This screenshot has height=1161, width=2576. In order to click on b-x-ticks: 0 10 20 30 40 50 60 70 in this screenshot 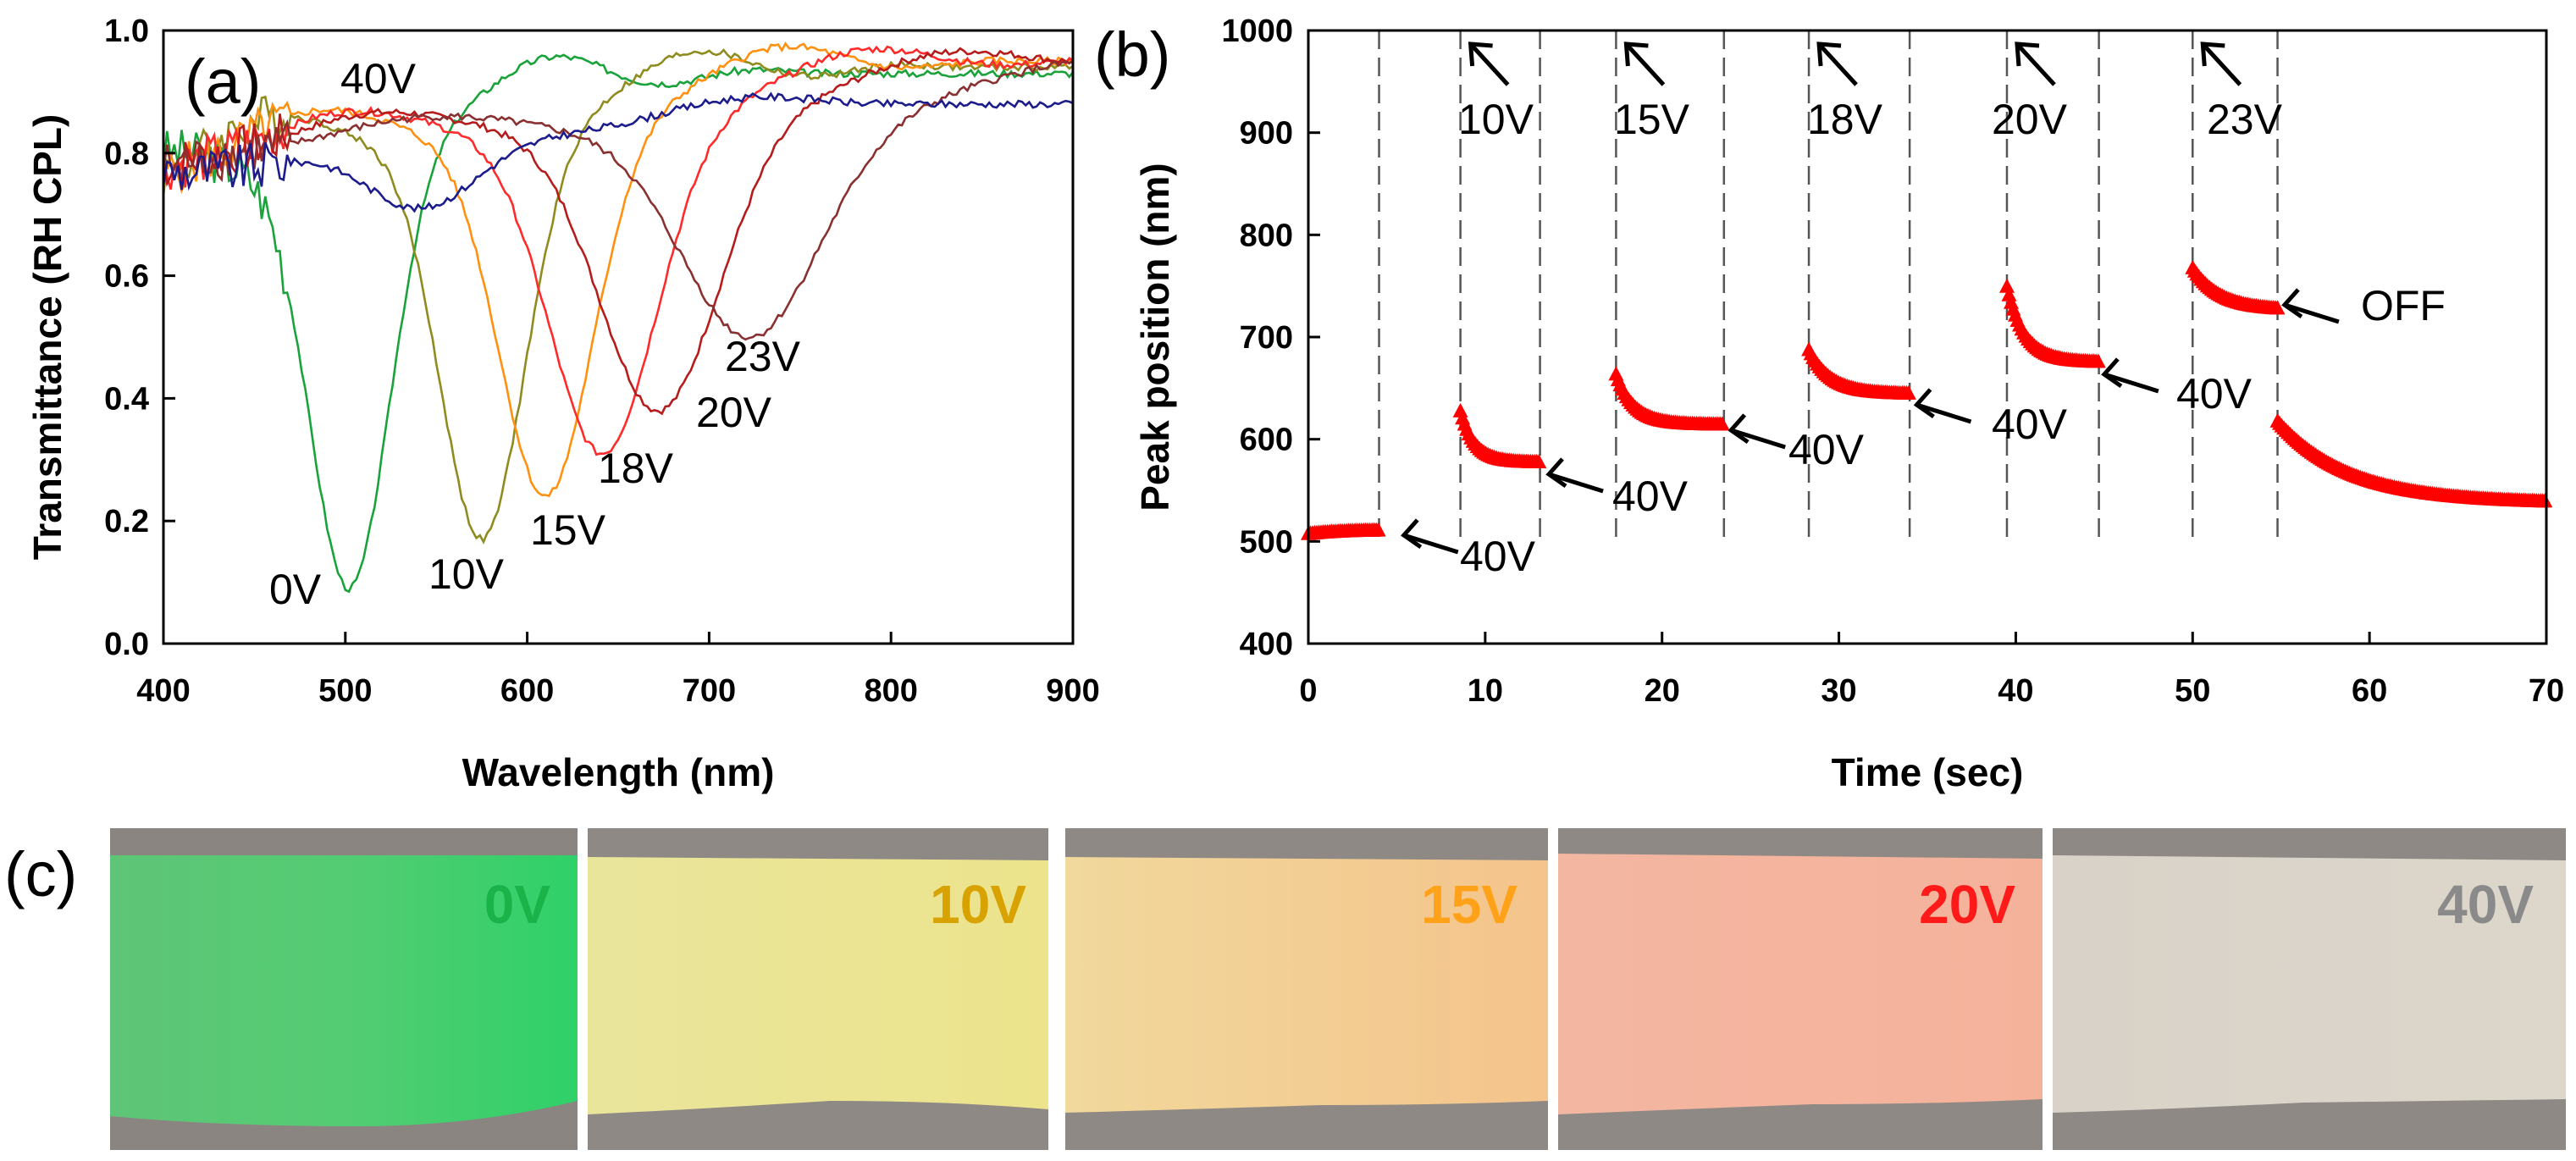, I will do `click(1932, 670)`.